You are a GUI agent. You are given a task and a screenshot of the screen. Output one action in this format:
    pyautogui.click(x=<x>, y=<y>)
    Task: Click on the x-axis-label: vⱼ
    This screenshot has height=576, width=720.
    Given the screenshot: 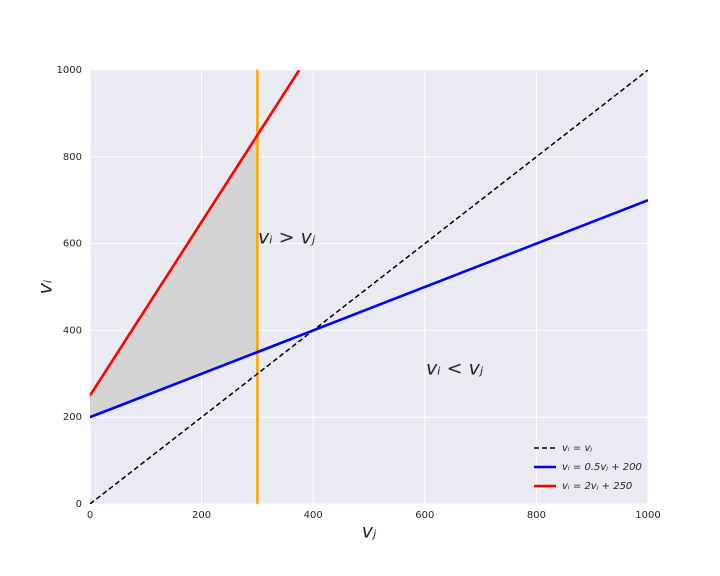 What is the action you would take?
    pyautogui.click(x=369, y=532)
    